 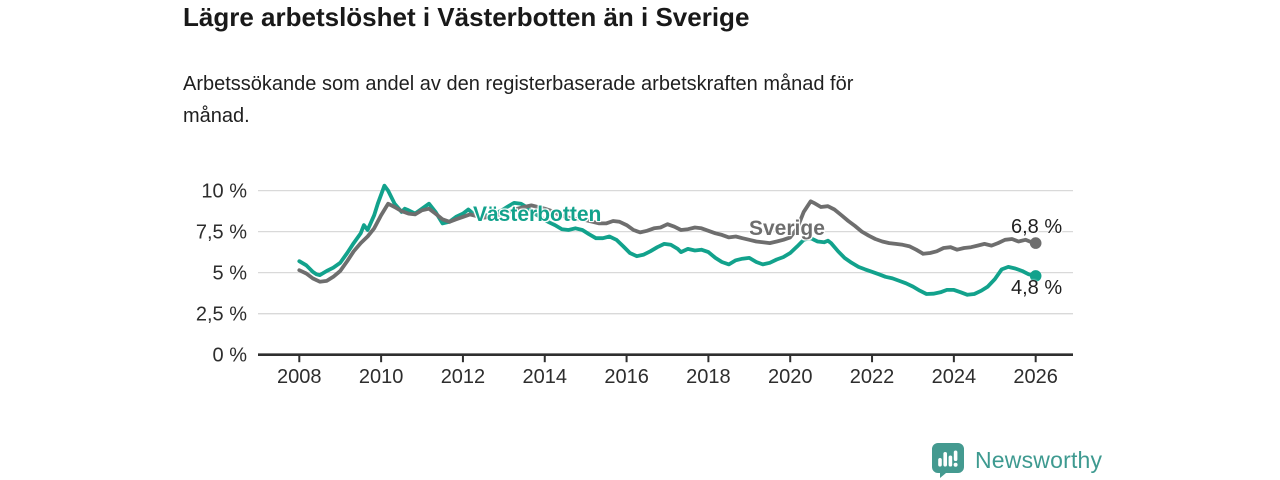 I want to click on series-label-sverige: Sverige, so click(x=787, y=228).